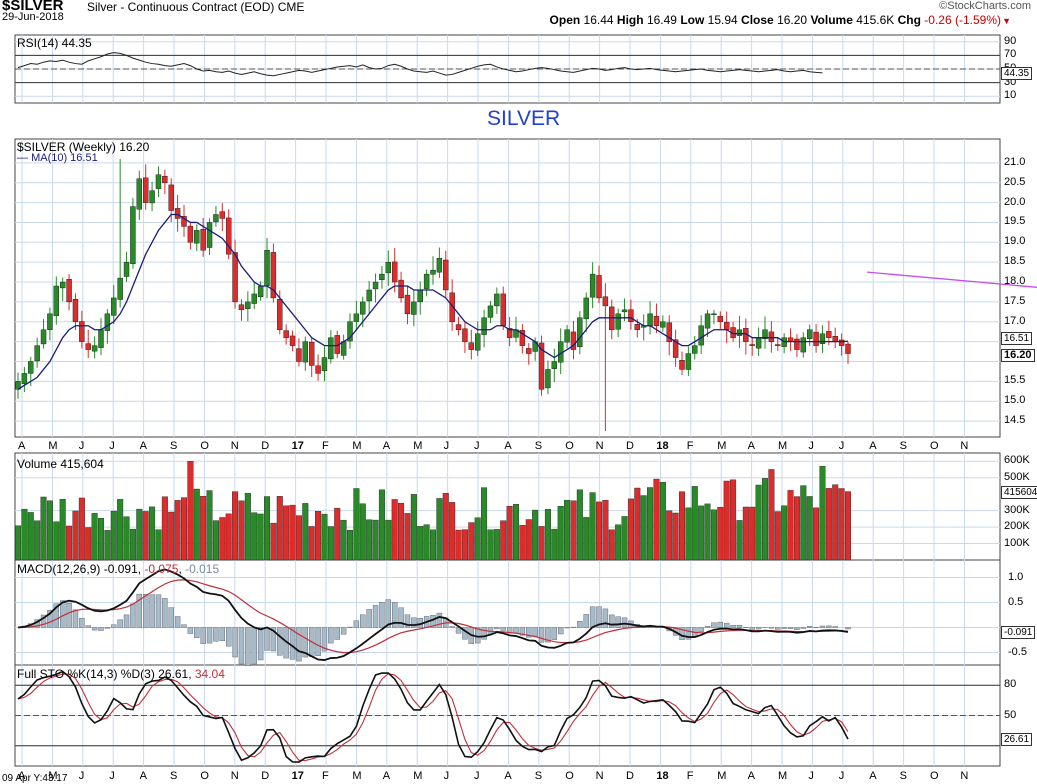  I want to click on x-axis-month-label-bottom: A, so click(386, 776).